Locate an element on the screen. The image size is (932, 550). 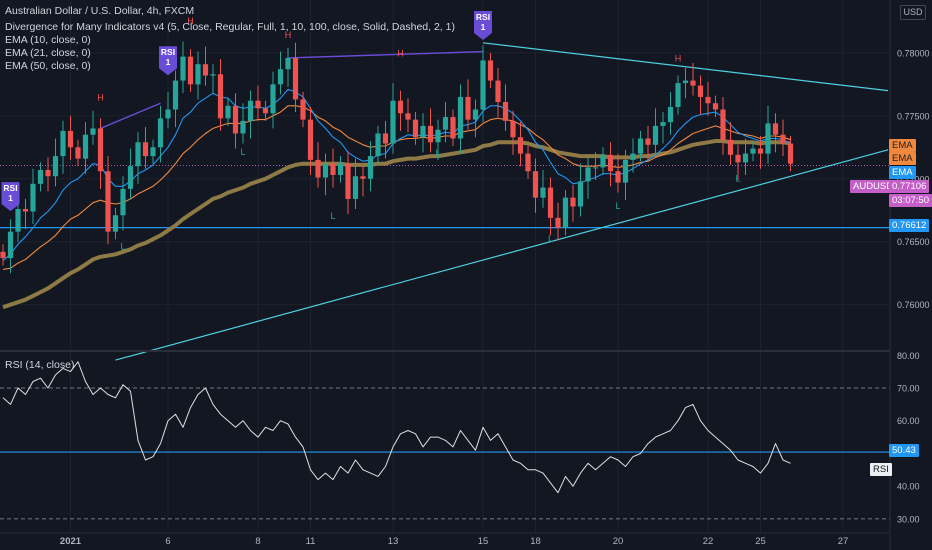
rsi-legend: RSI (14, close) is located at coordinates (40, 365).